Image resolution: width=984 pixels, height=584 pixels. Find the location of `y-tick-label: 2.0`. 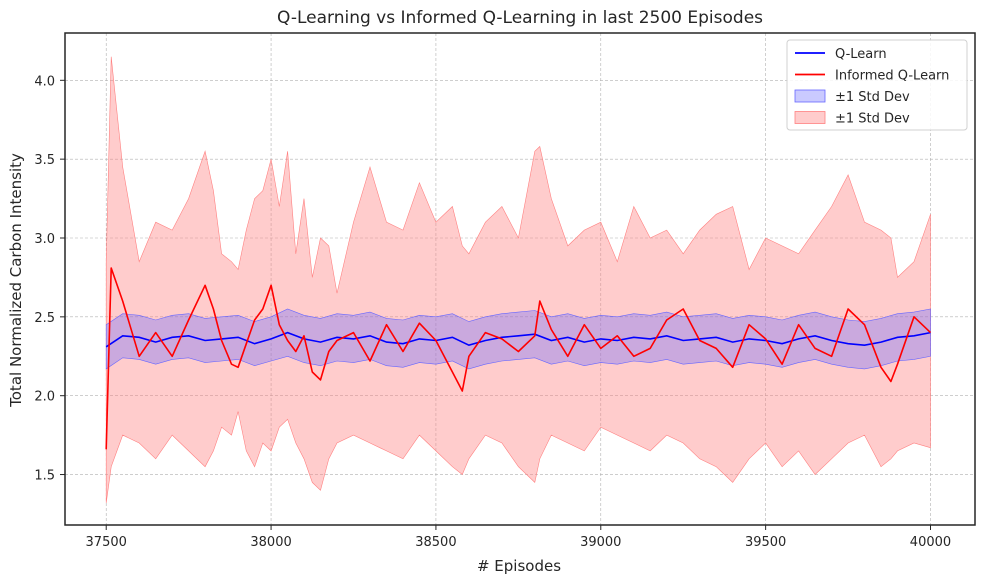

y-tick-label: 2.0 is located at coordinates (44, 397).